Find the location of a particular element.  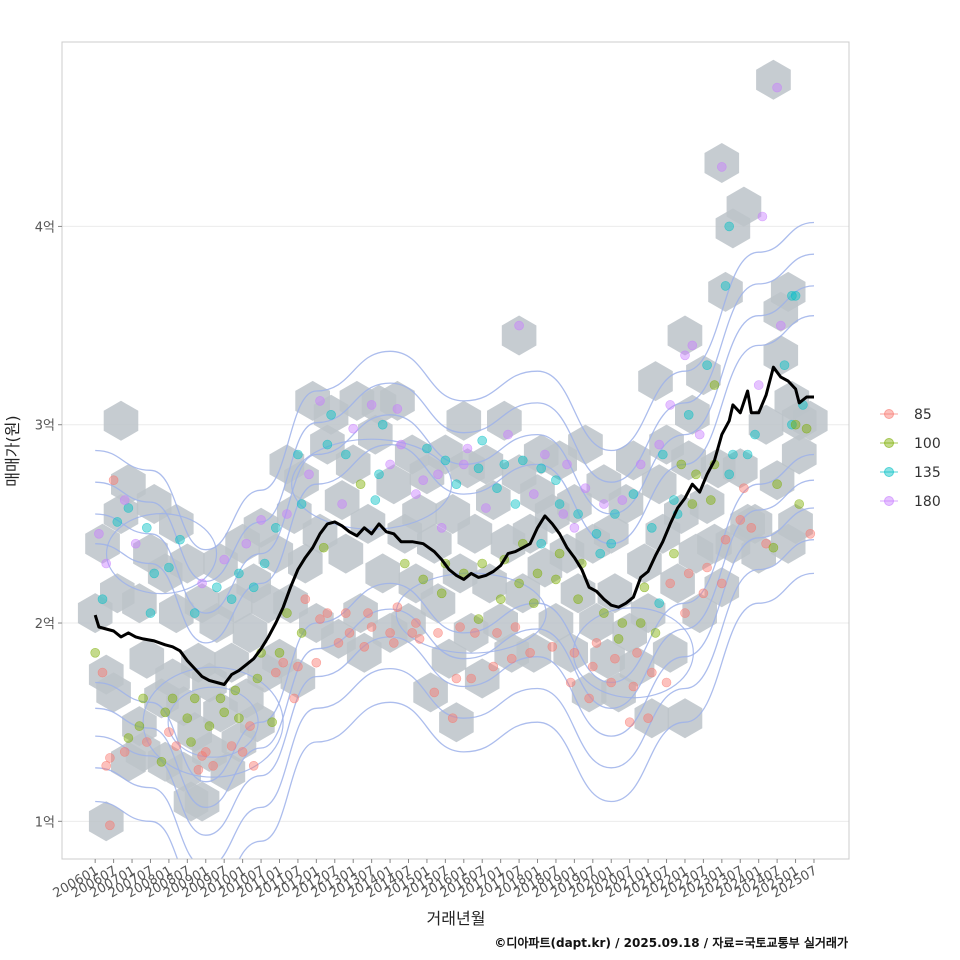

y-tick-label: 2억 is located at coordinates (45, 624).